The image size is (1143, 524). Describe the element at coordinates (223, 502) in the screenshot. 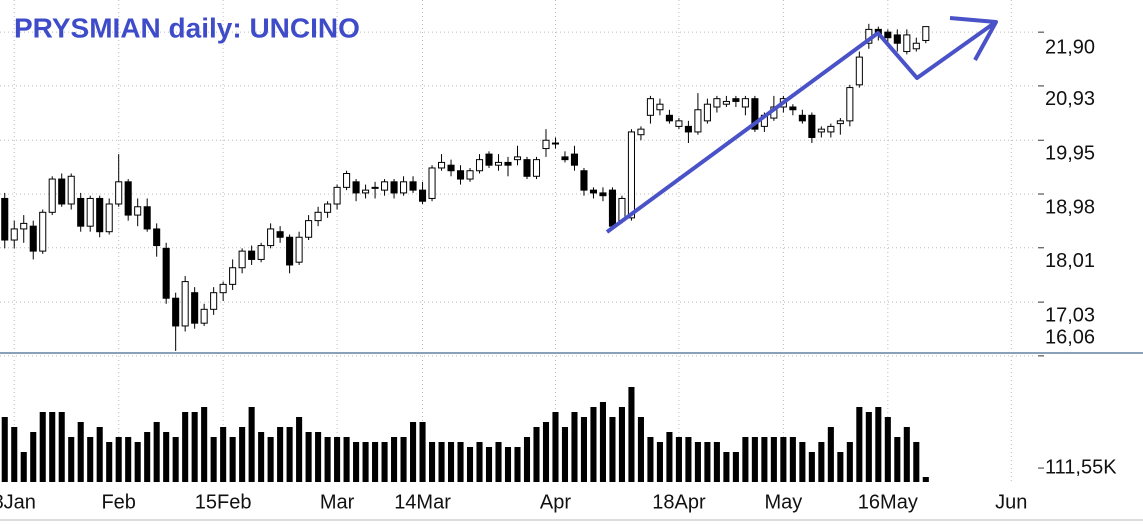

I see `x-tick-label: 15Feb` at that location.